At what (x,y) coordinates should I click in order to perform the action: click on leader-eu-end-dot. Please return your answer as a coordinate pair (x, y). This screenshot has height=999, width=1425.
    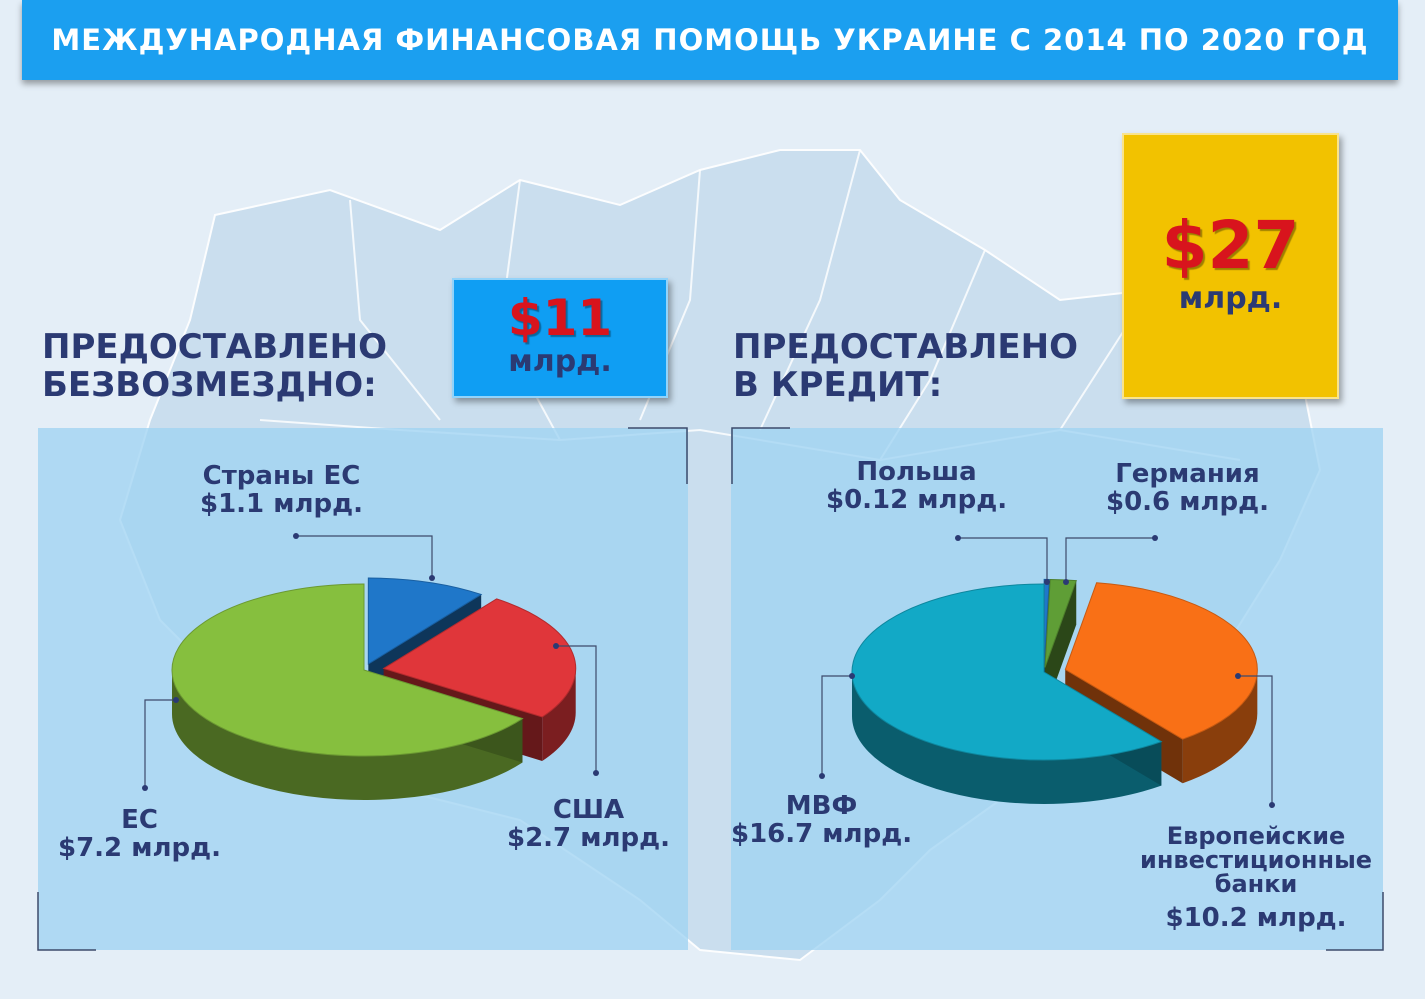
    Looking at the image, I should click on (145, 788).